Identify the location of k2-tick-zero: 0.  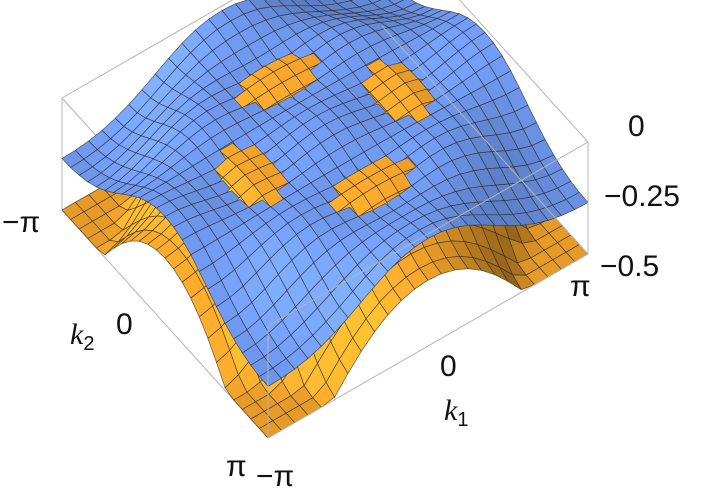
(124, 324).